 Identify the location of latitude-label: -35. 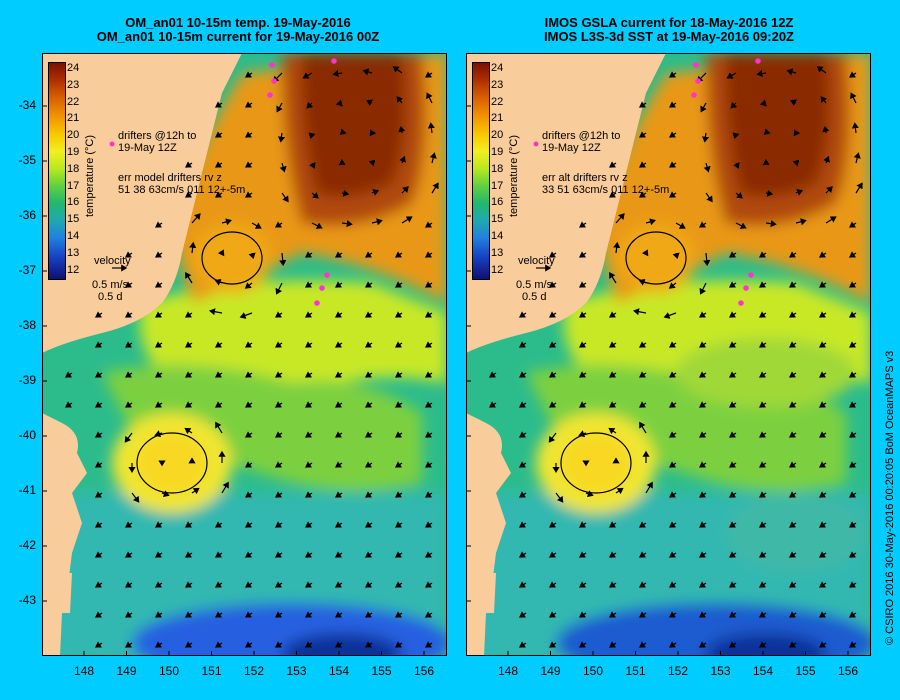
(27, 160).